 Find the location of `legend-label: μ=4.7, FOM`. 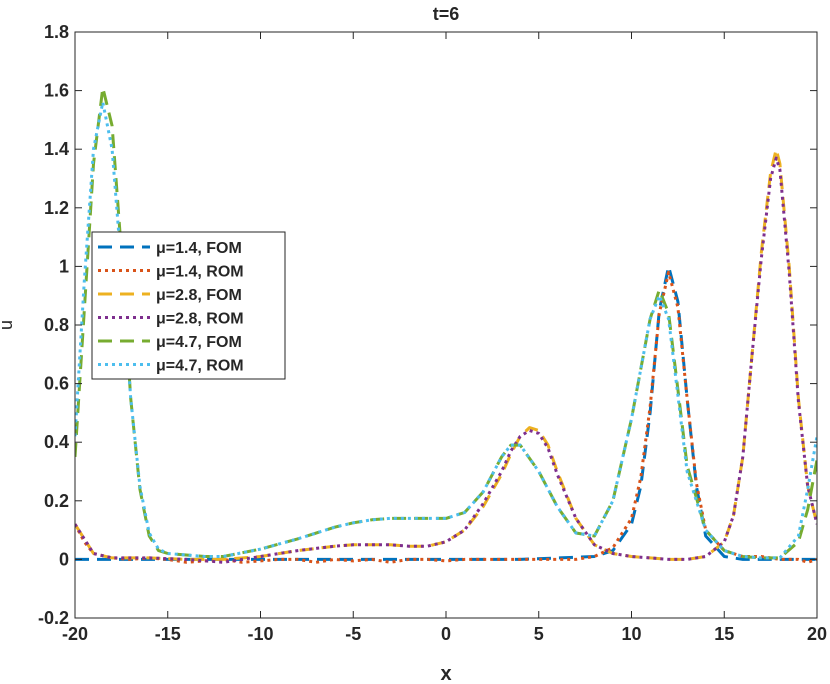

legend-label: μ=4.7, FOM is located at coordinates (199, 342).